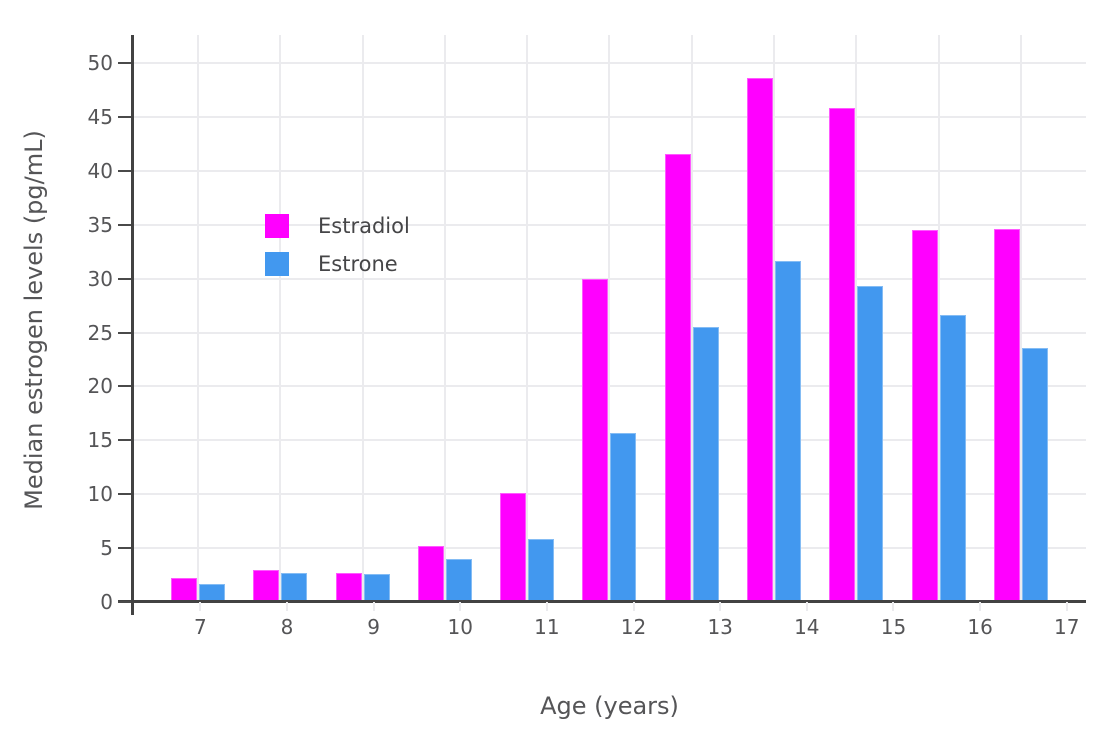 This screenshot has height=748, width=1112. I want to click on y-axis-ticks: 0 5 10 15 20 25 30 35 40 45 50, so click(65, 324).